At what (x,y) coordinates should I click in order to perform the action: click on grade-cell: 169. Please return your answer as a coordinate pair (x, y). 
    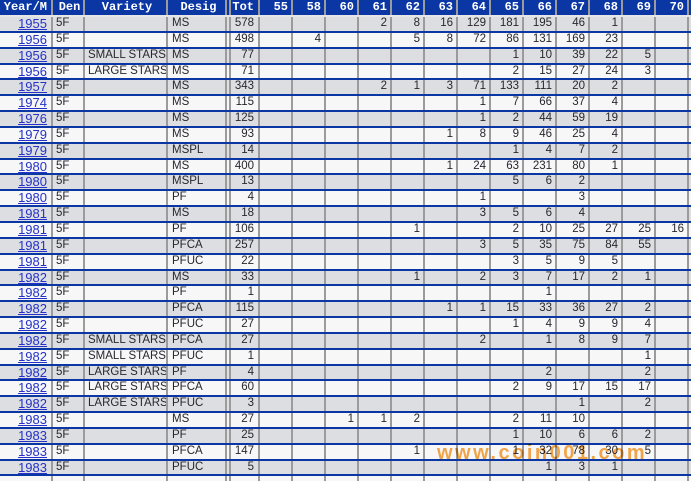
    Looking at the image, I should click on (573, 39).